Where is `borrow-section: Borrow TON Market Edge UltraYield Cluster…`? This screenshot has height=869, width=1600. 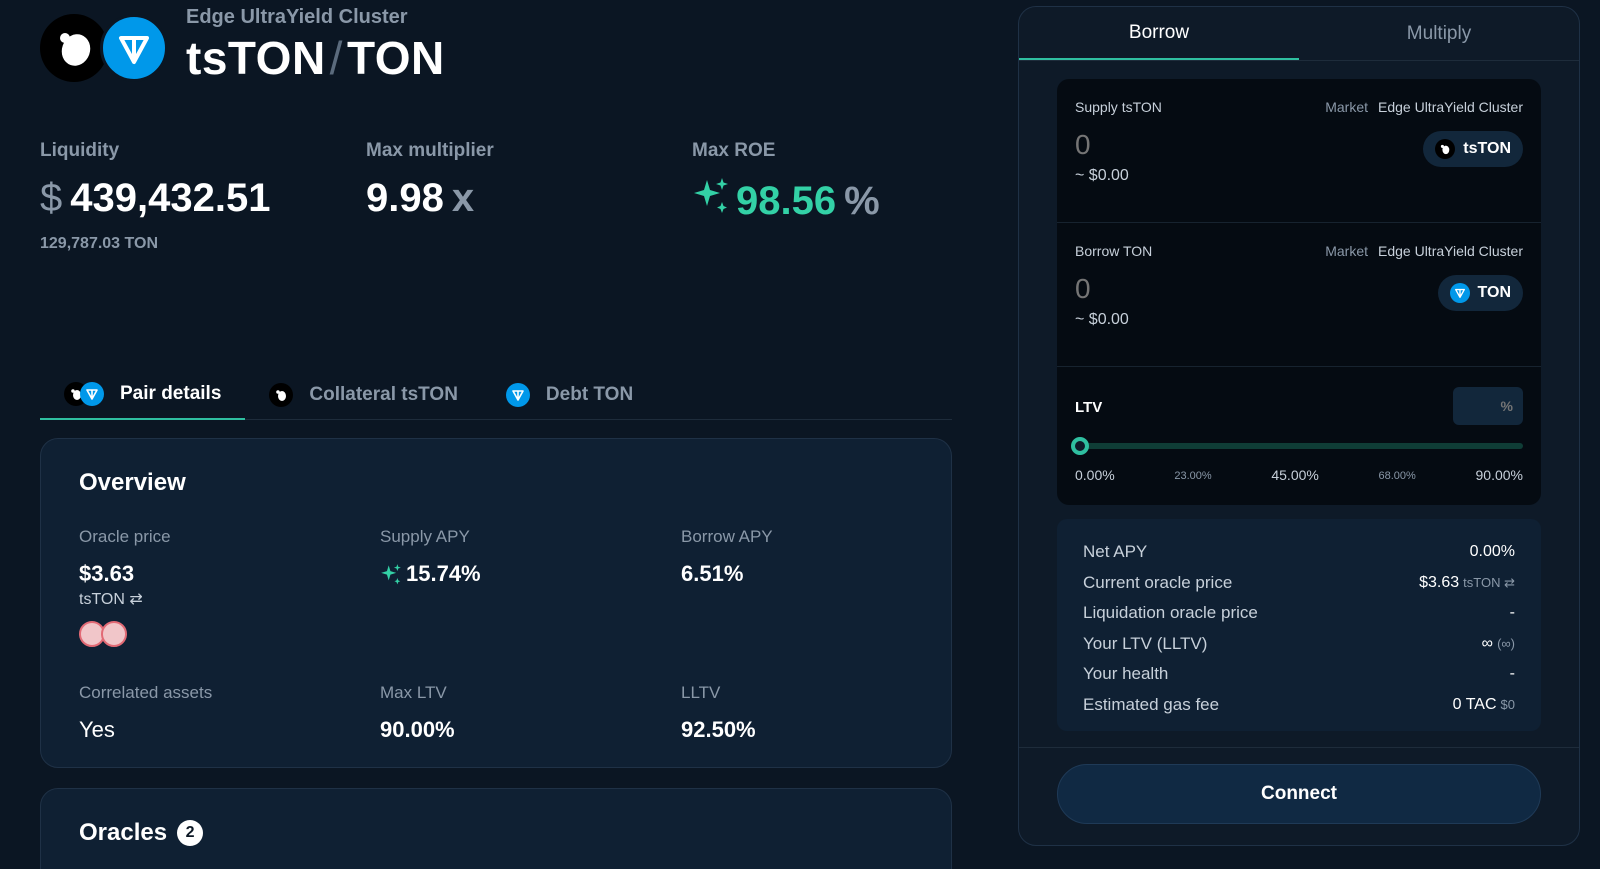 borrow-section: Borrow TON Market Edge UltraYield Cluster… is located at coordinates (1299, 295).